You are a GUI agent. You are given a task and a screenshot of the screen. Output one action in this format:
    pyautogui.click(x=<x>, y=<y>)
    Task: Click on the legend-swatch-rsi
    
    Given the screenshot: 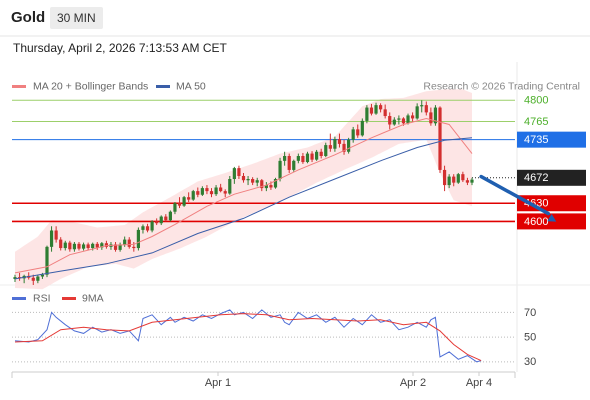 What is the action you would take?
    pyautogui.click(x=19, y=298)
    